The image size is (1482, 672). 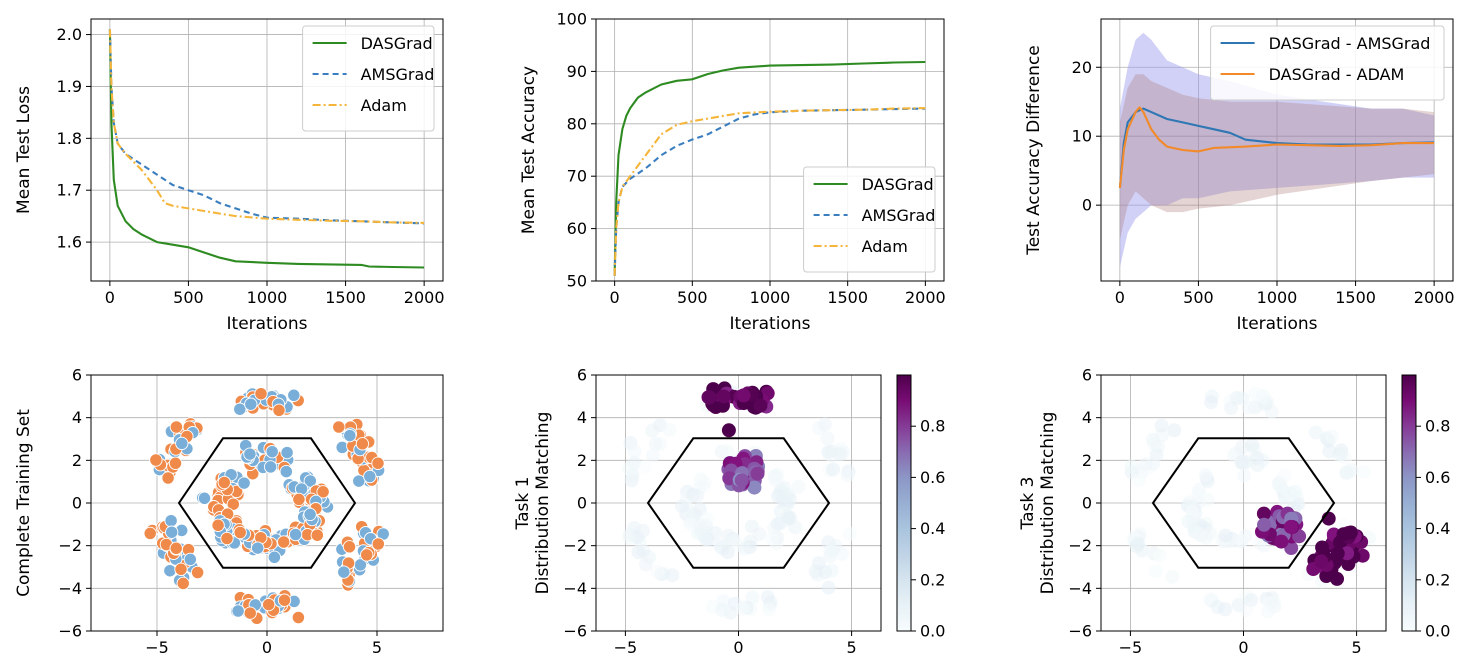 I want to click on confidence-band, so click(x=1277, y=157).